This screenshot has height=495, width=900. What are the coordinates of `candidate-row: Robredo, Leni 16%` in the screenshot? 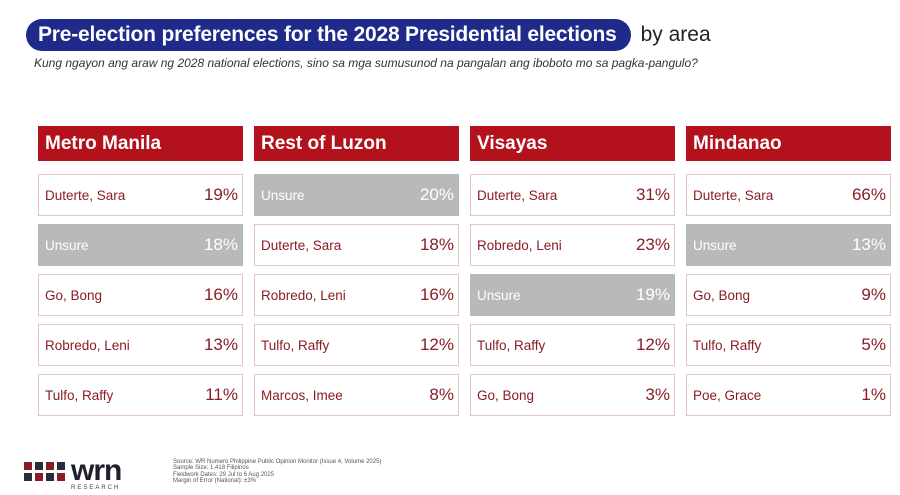 It's located at (356, 295).